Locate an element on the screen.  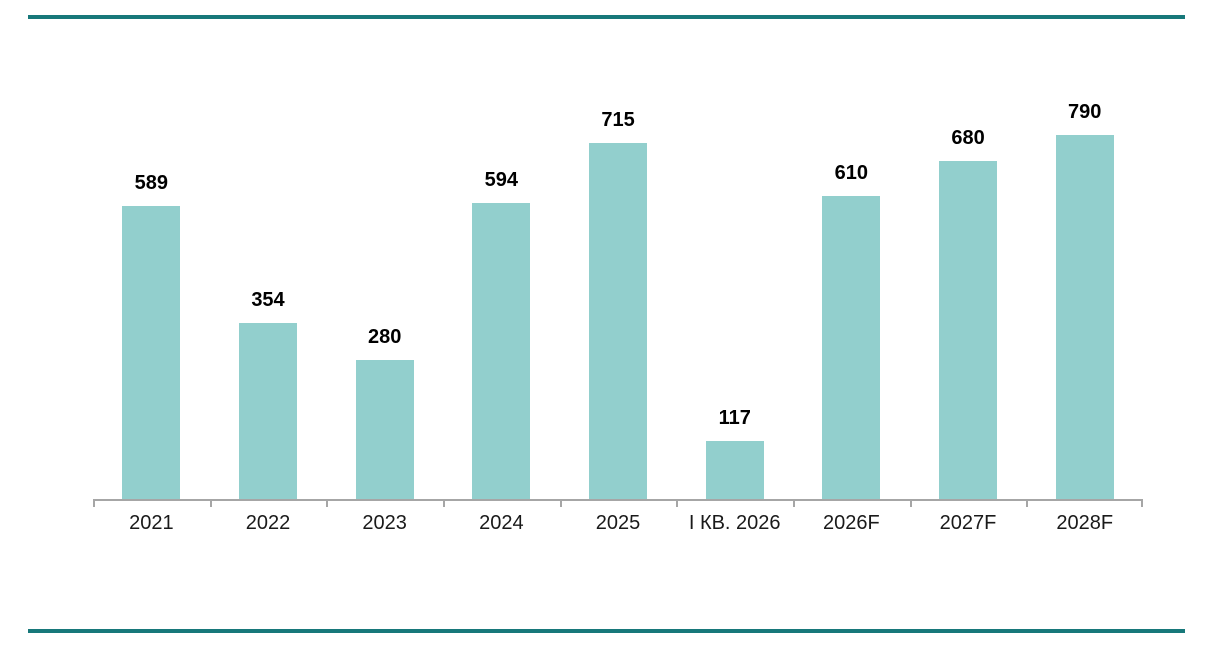
bar-value-label: 715 is located at coordinates (618, 120).